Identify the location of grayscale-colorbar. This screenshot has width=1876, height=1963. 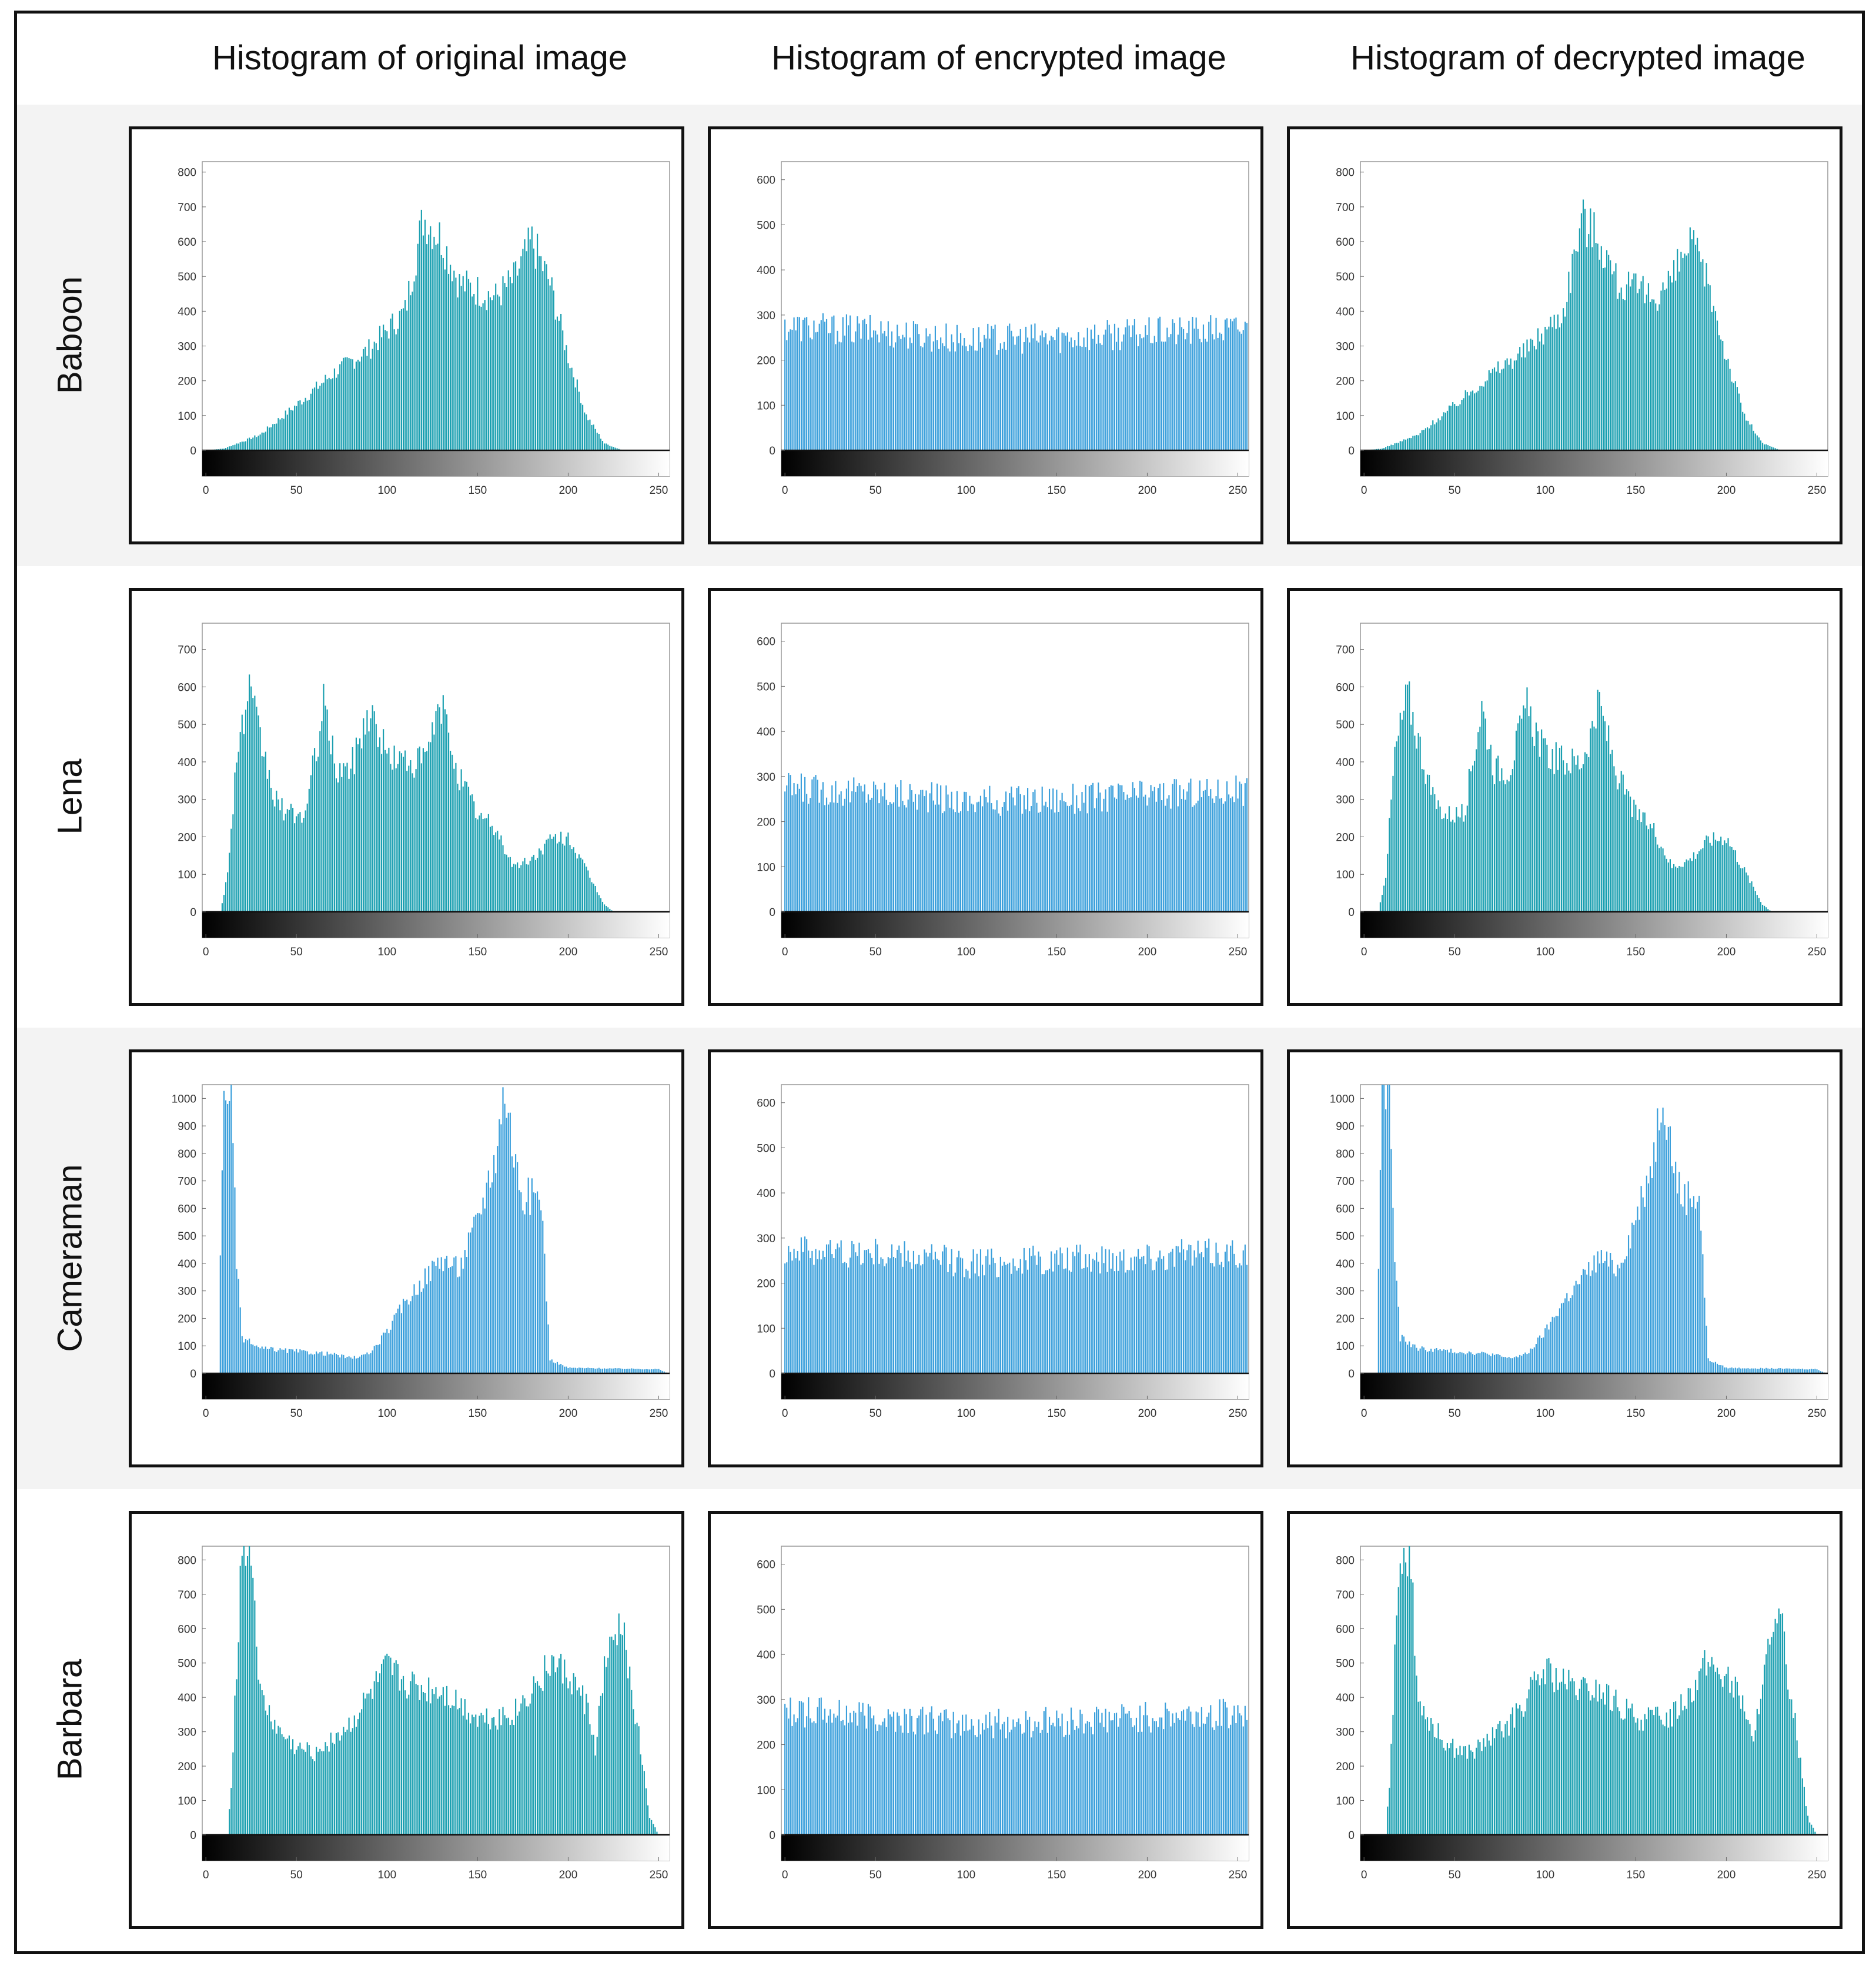
(436, 1386).